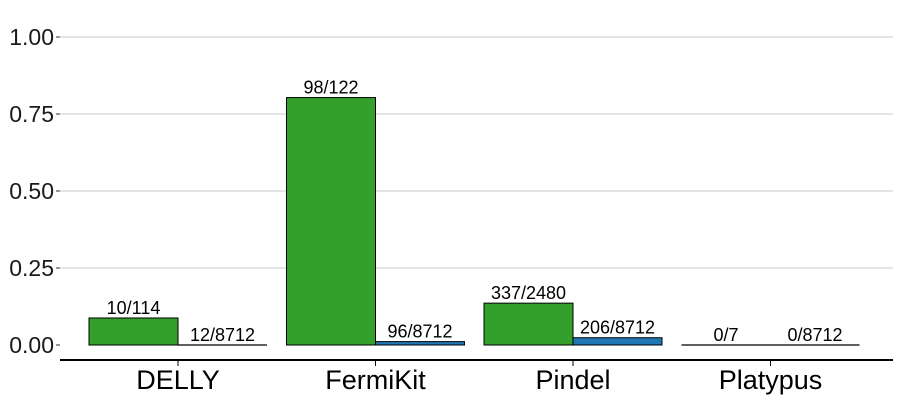  What do you see at coordinates (31, 37) in the screenshot?
I see `y-tick-label: 1.00` at bounding box center [31, 37].